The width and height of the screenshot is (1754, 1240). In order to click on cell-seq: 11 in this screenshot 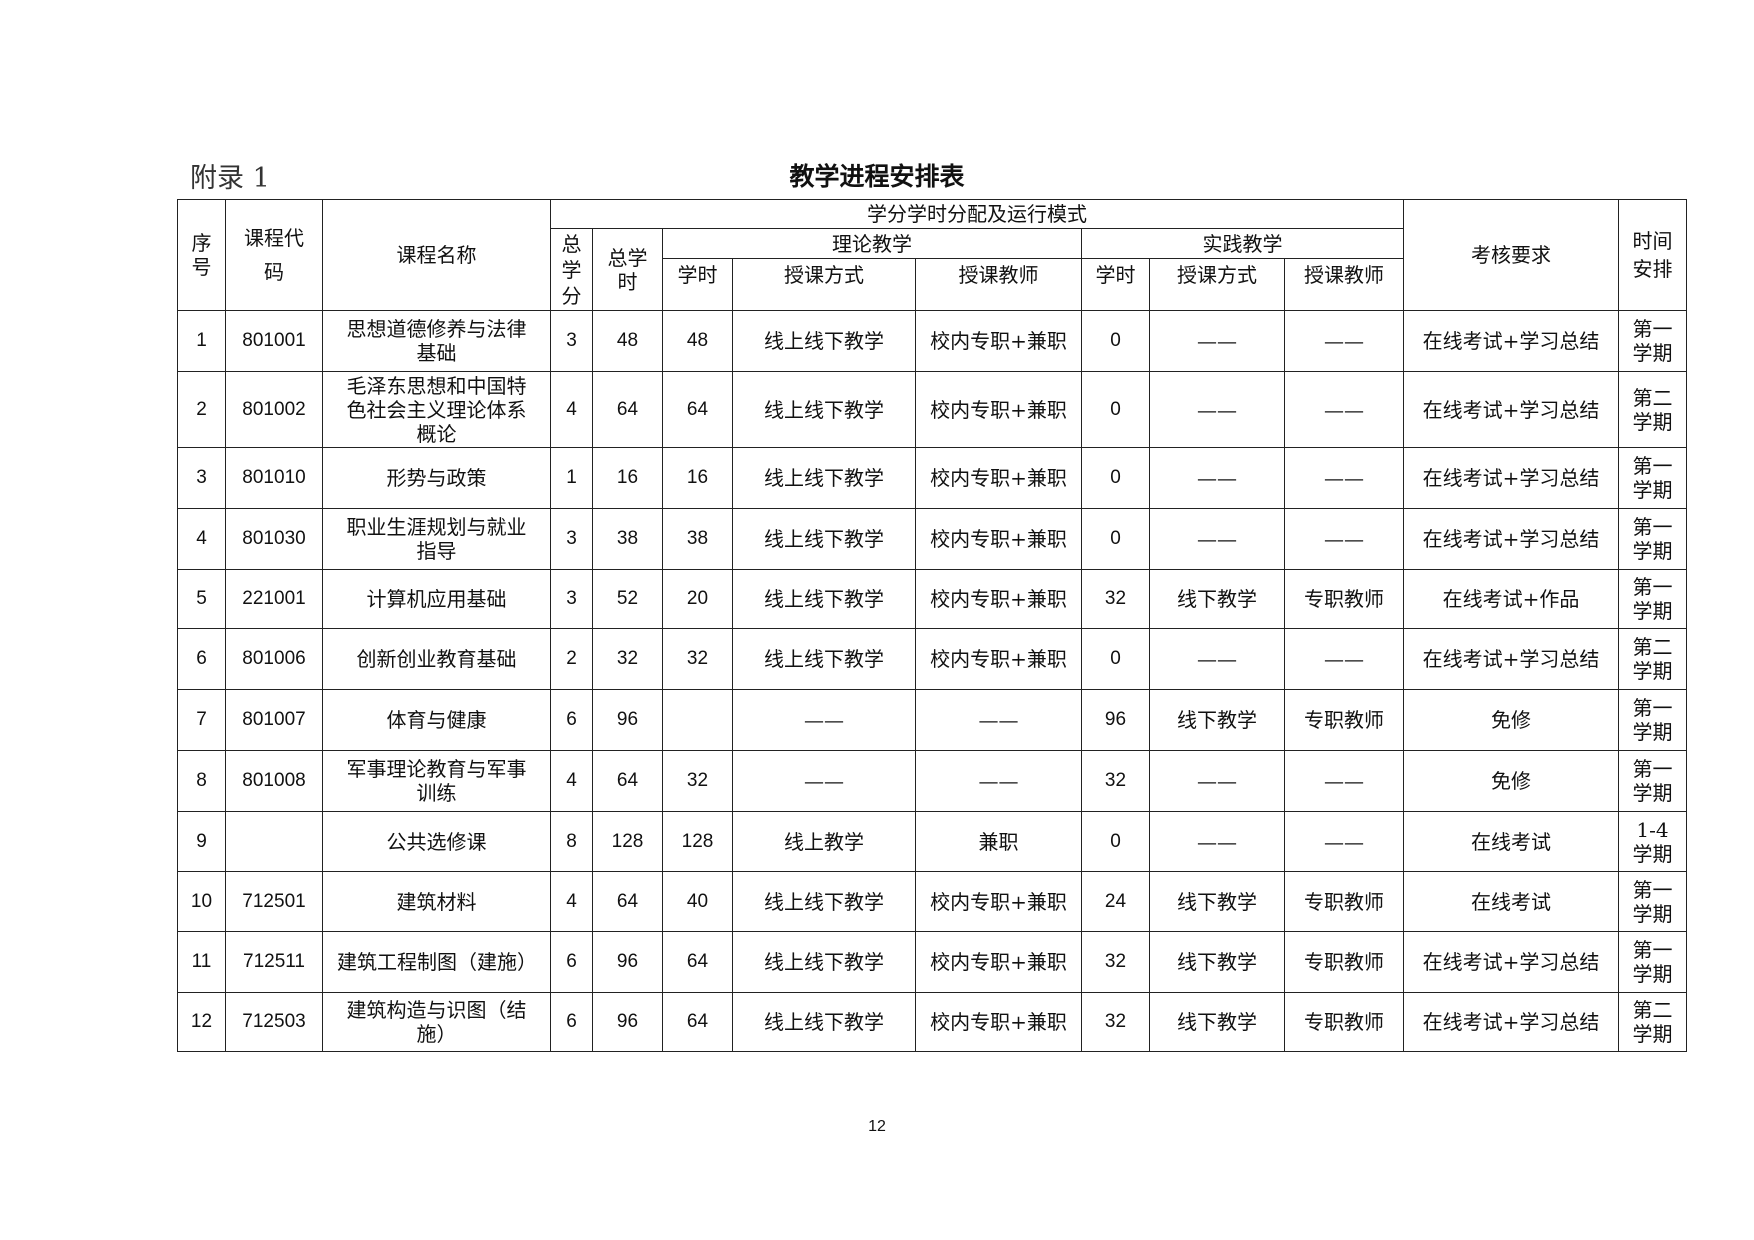, I will do `click(201, 962)`.